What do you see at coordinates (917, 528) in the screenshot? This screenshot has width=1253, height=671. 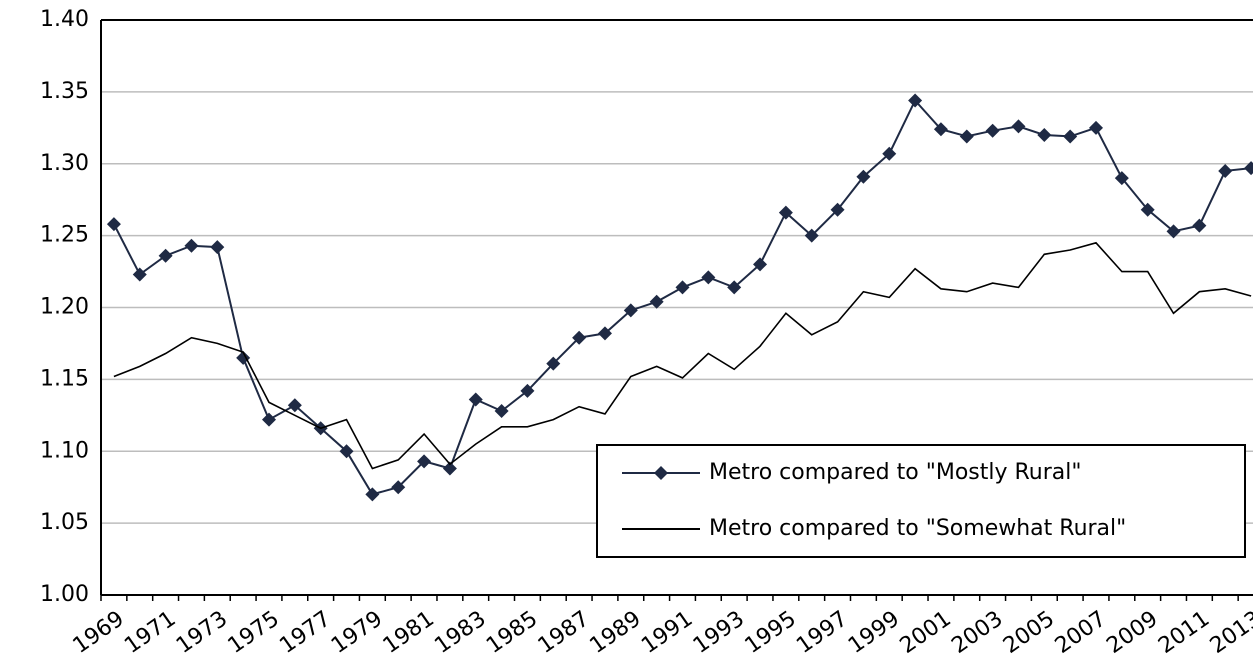 I see `legend-label: Metro compared to "Somewhat Rural"` at bounding box center [917, 528].